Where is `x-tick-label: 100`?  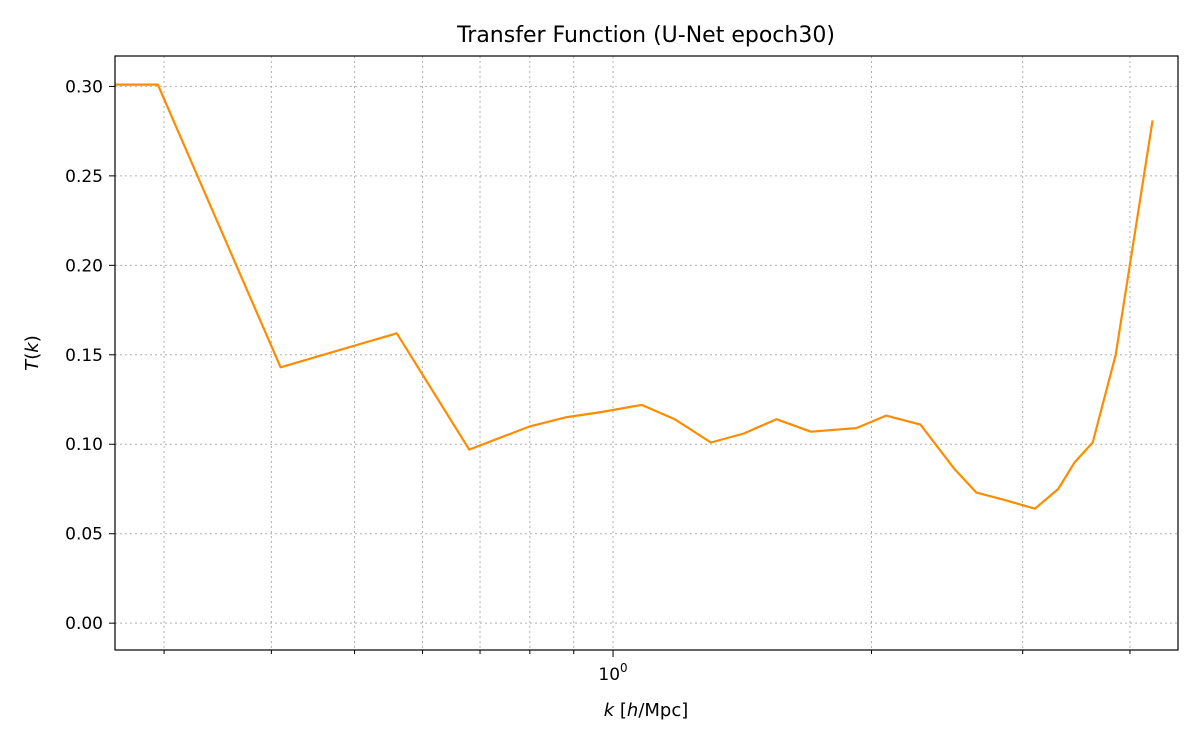 x-tick-label: 100 is located at coordinates (612, 673).